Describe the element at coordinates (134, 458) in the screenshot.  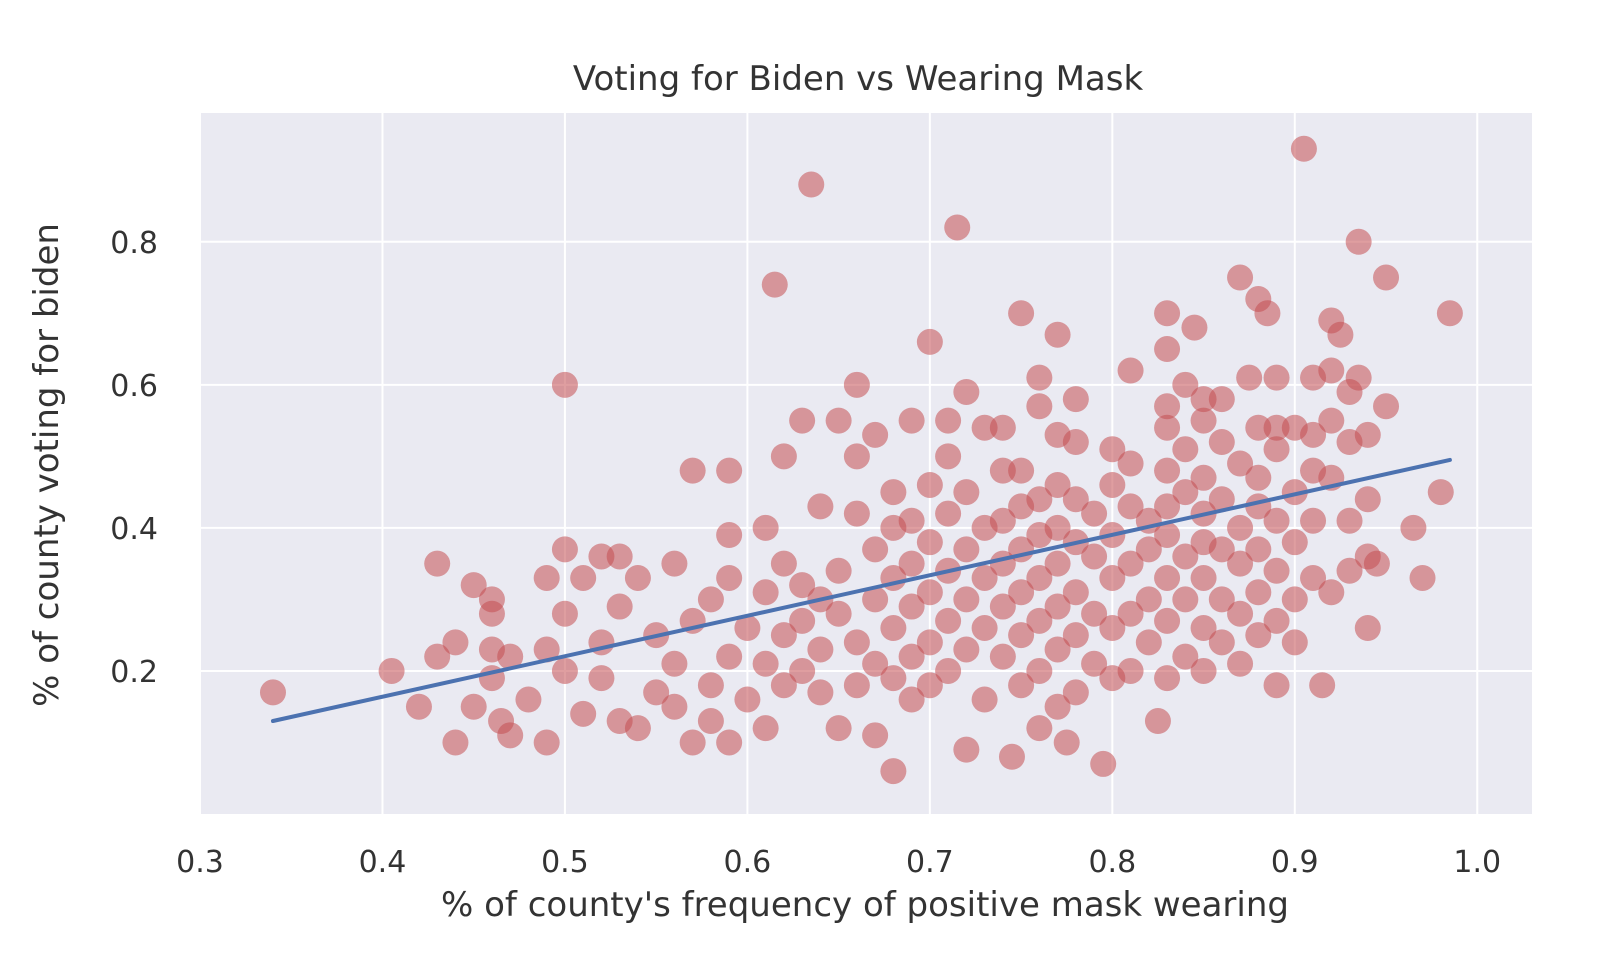
I see `y-tick-labels: 0.2 0.4 0.6 0.8` at that location.